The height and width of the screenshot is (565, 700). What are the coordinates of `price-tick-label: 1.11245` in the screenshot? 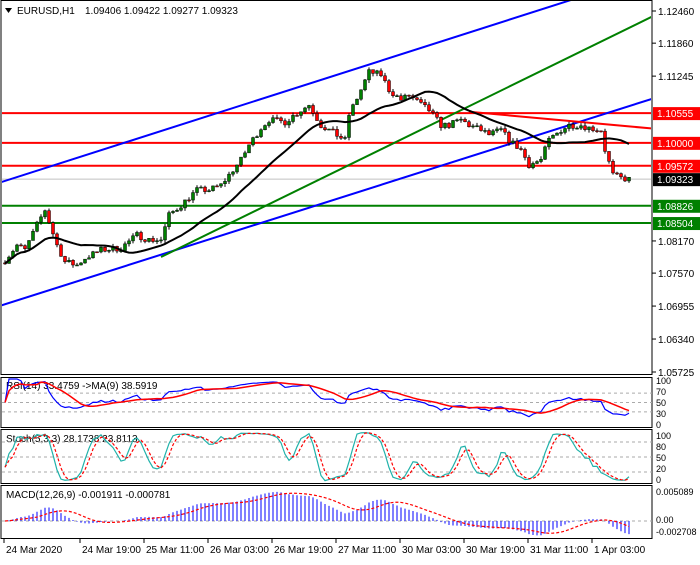 It's located at (676, 77).